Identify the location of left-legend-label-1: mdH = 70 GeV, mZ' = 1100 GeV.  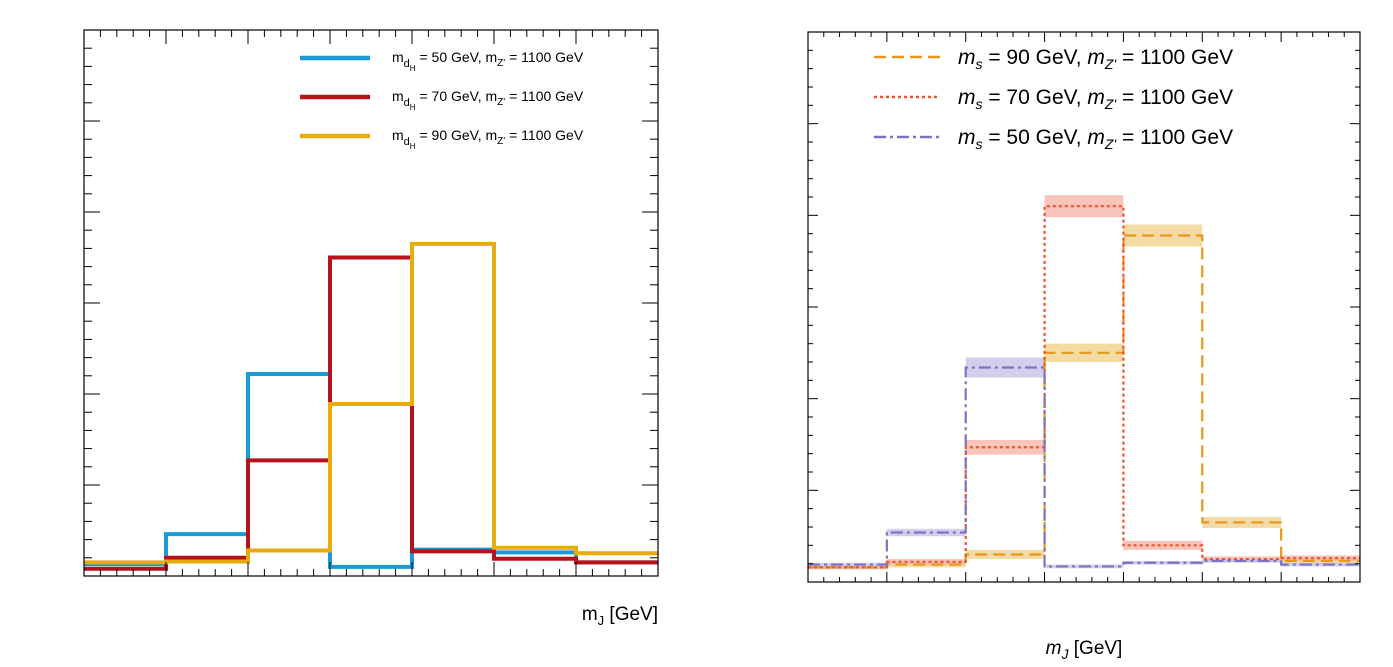
(488, 100).